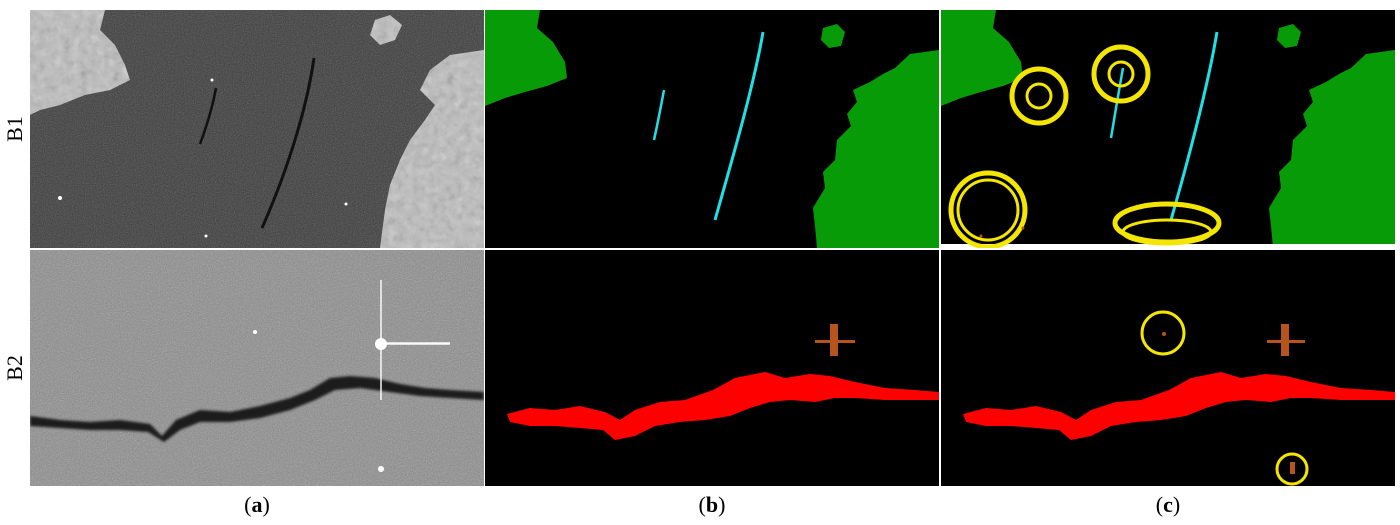  Describe the element at coordinates (257, 504) in the screenshot. I see `caption-a: (a)` at that location.